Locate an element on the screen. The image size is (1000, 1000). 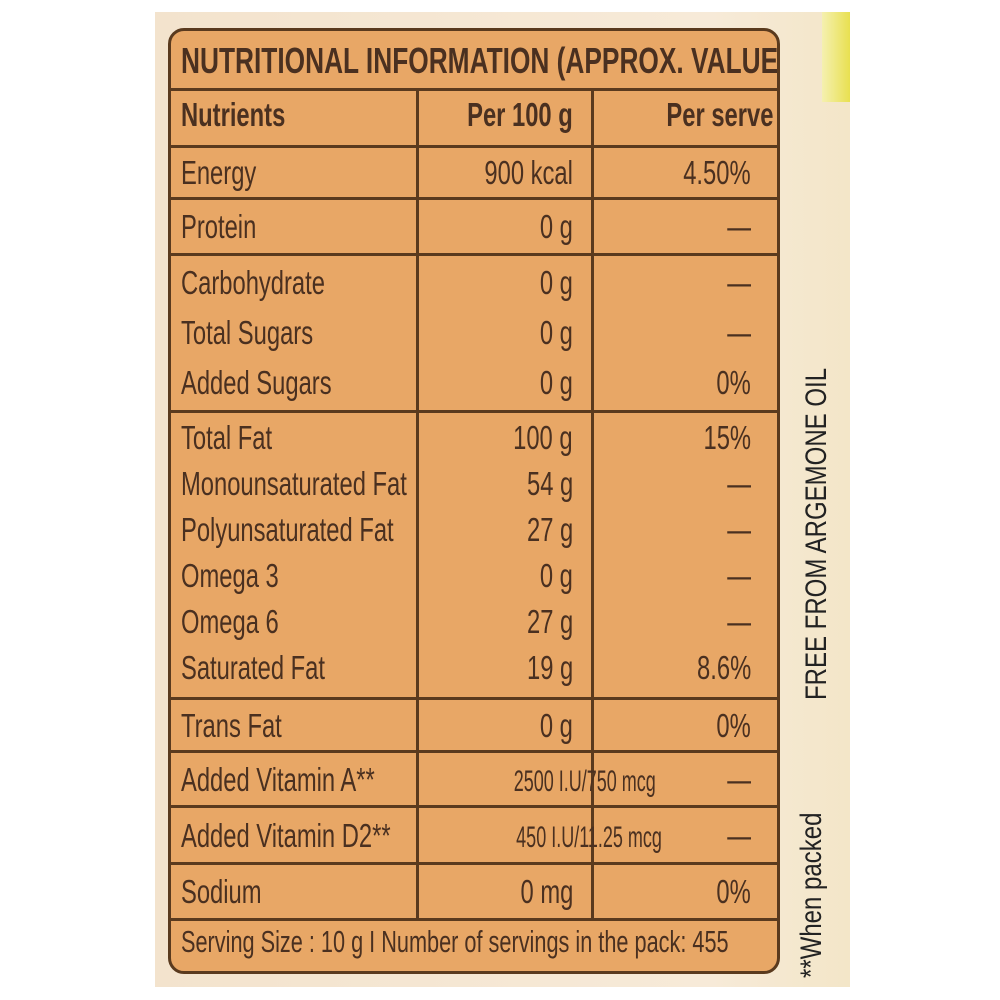
rda-value: 8.6% is located at coordinates (723, 667).